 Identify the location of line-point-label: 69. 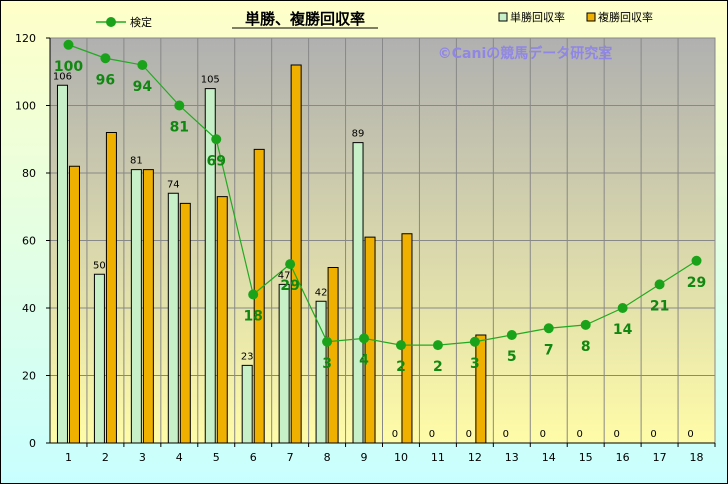
(216, 161).